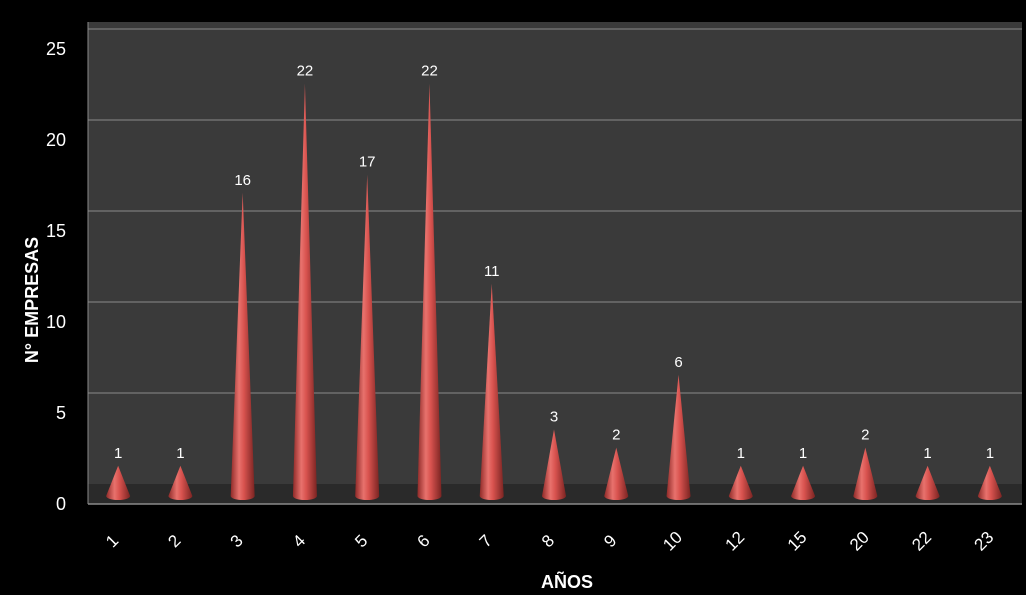 The width and height of the screenshot is (1026, 595). What do you see at coordinates (678, 362) in the screenshot?
I see `data-label: 6` at bounding box center [678, 362].